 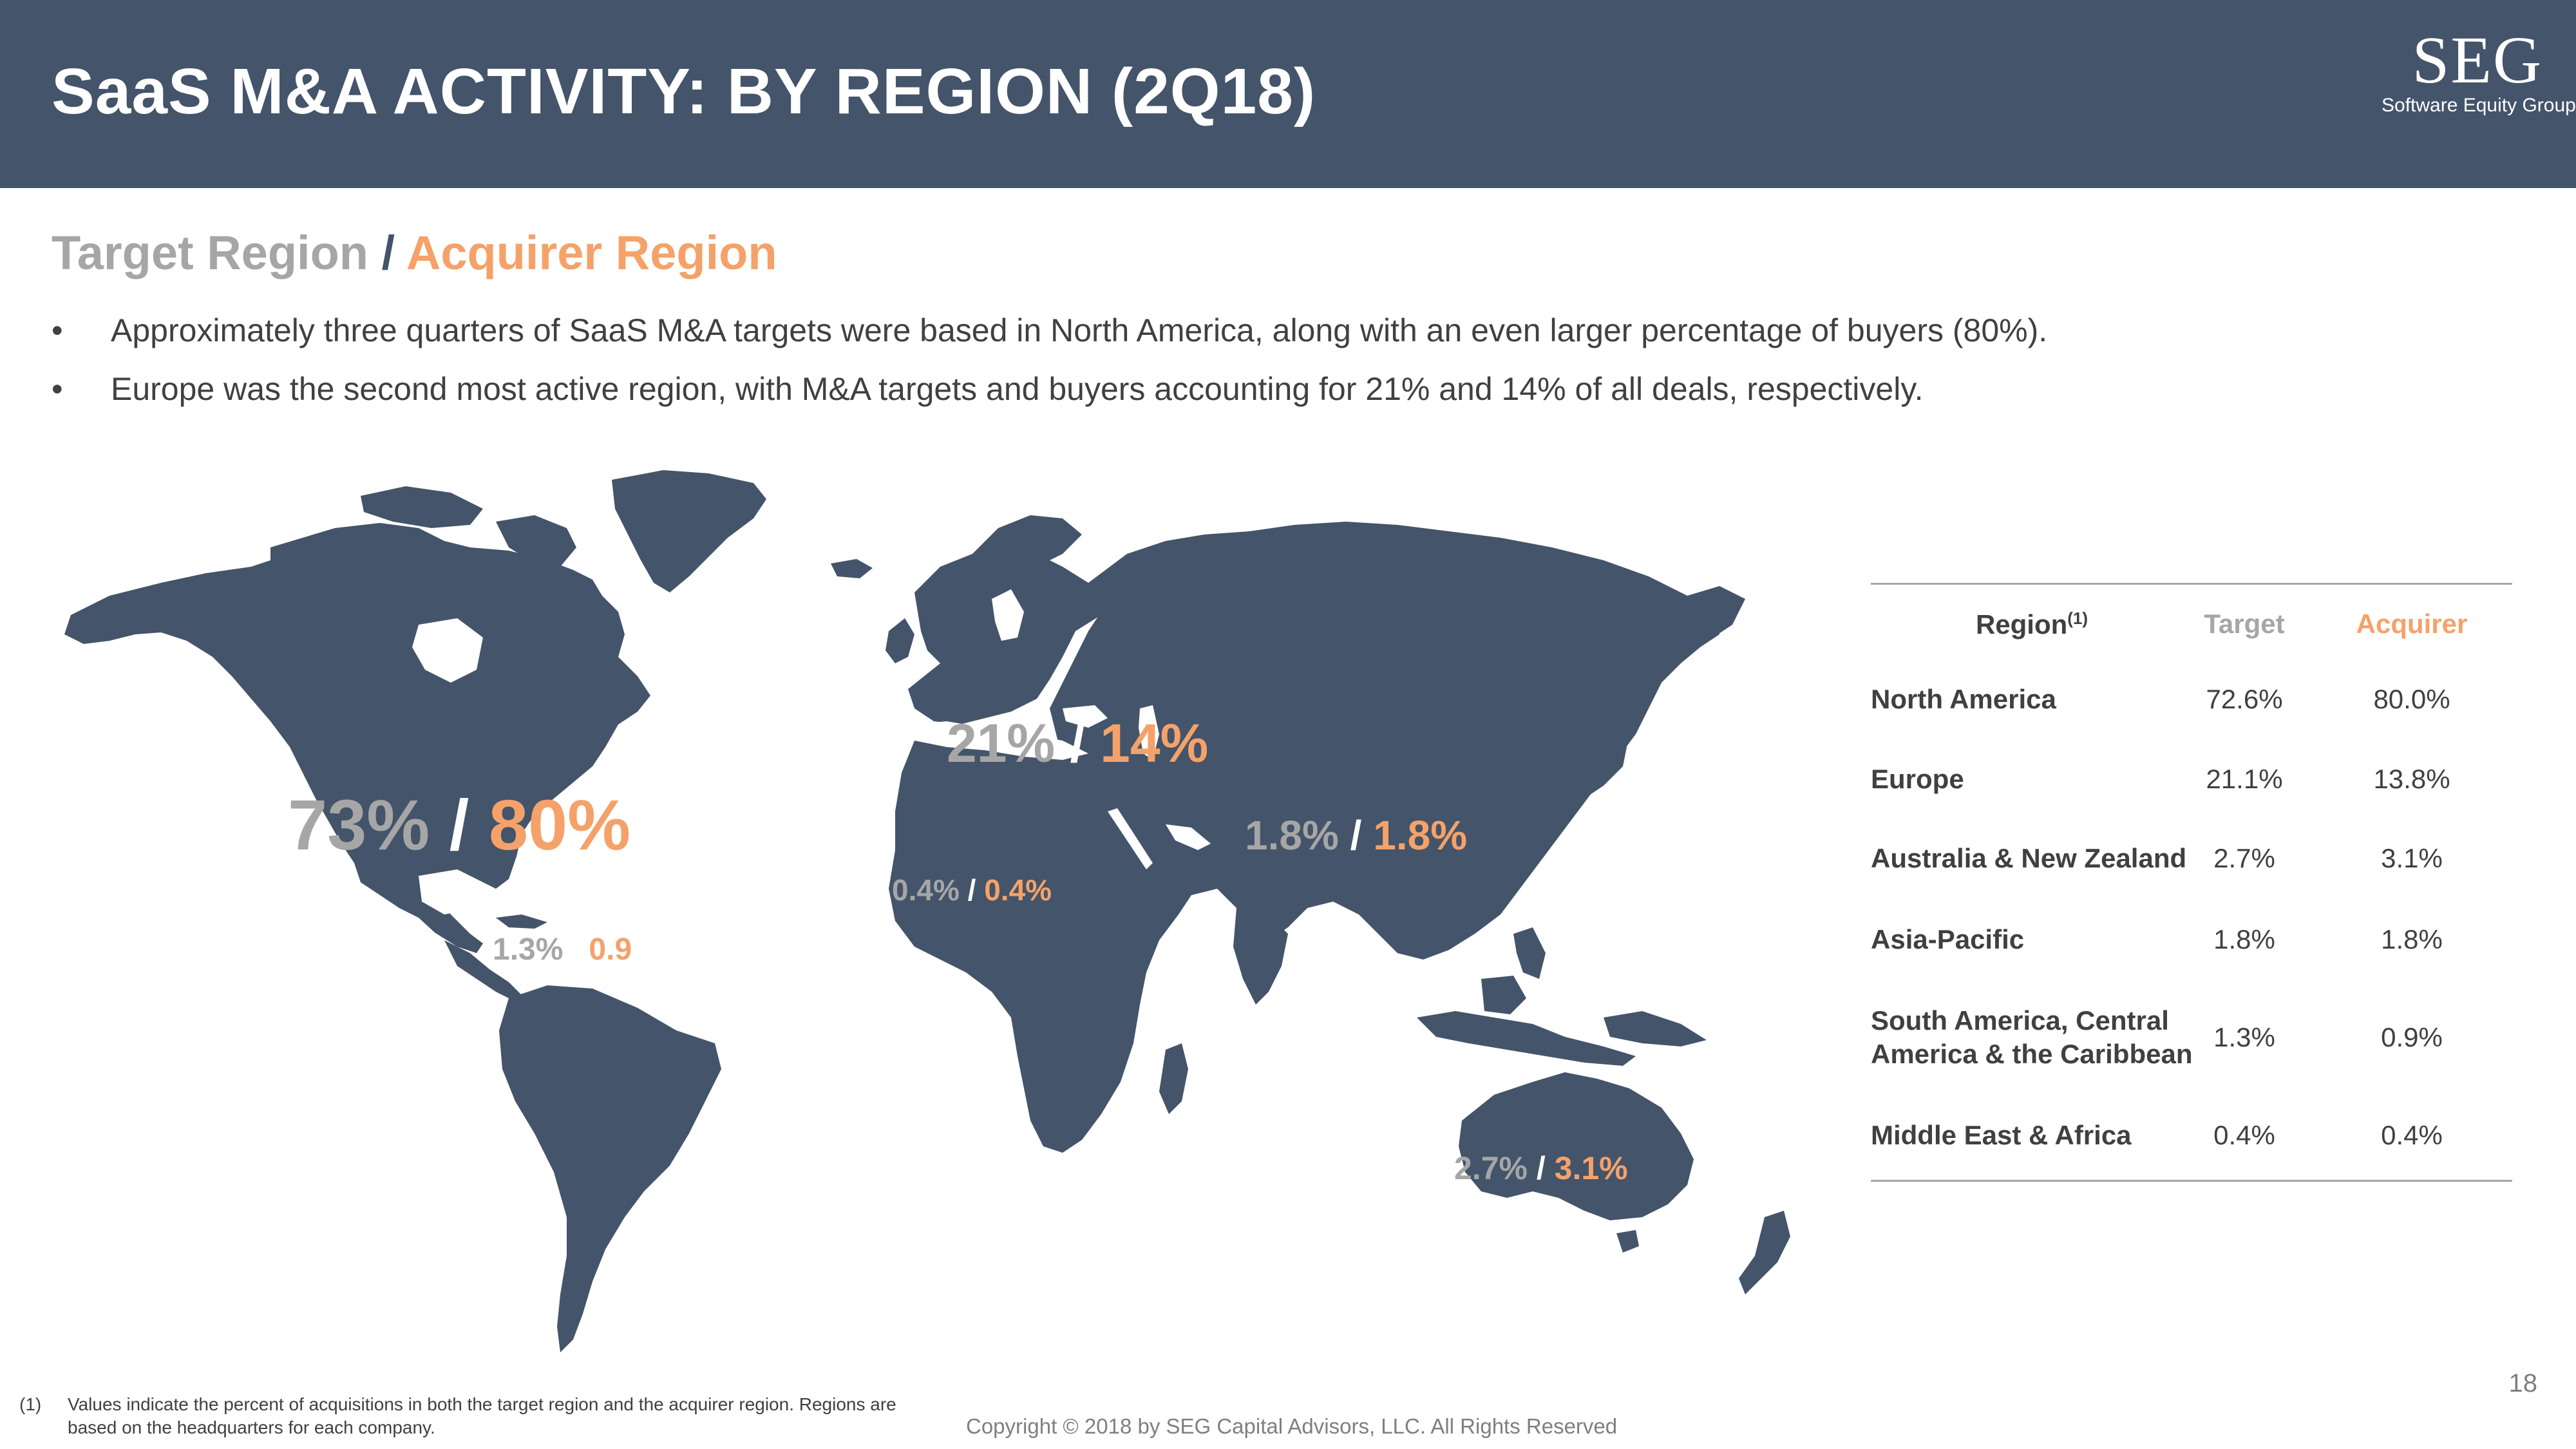 What do you see at coordinates (610, 950) in the screenshot?
I see `label-acquirer-value: 0.9` at bounding box center [610, 950].